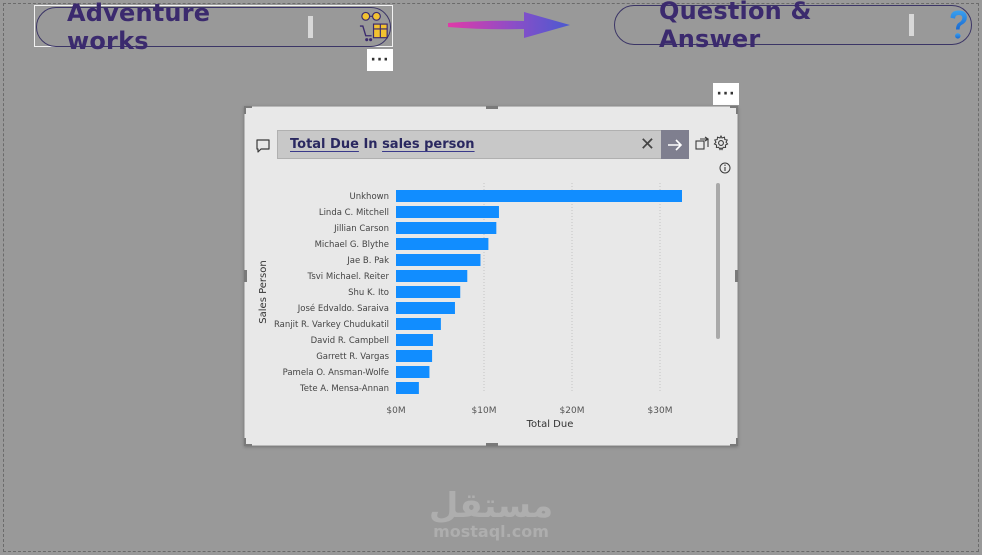  What do you see at coordinates (245, 276) in the screenshot?
I see `resize-handle-left` at bounding box center [245, 276].